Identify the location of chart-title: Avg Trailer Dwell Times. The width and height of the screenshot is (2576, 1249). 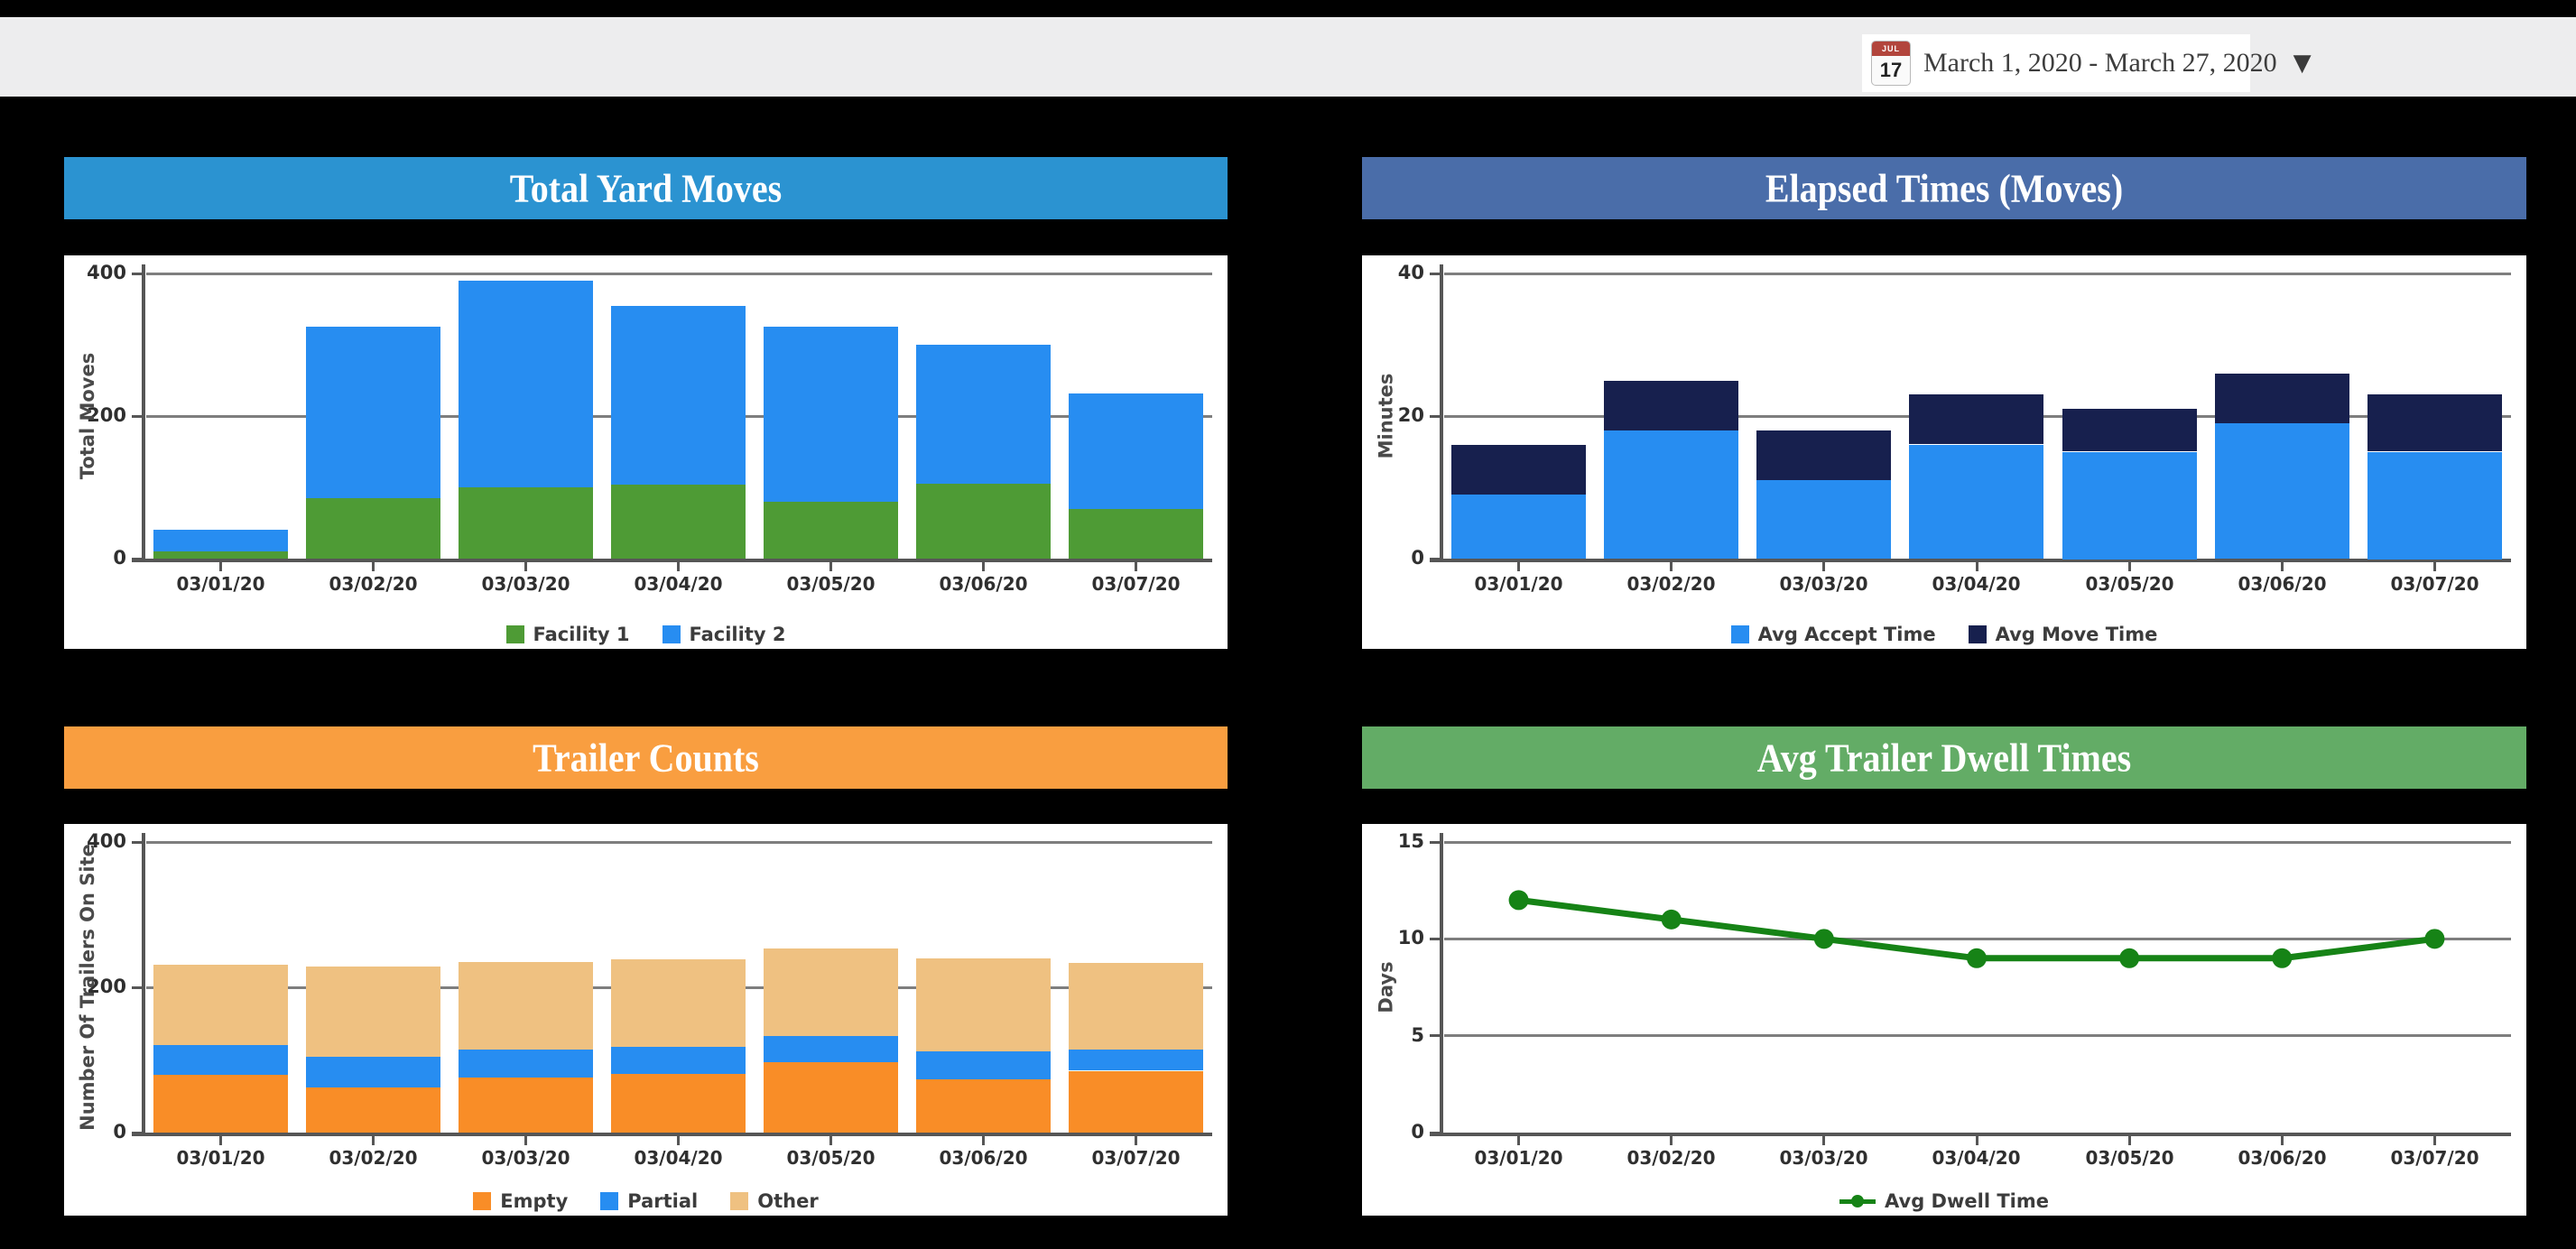
(1944, 758).